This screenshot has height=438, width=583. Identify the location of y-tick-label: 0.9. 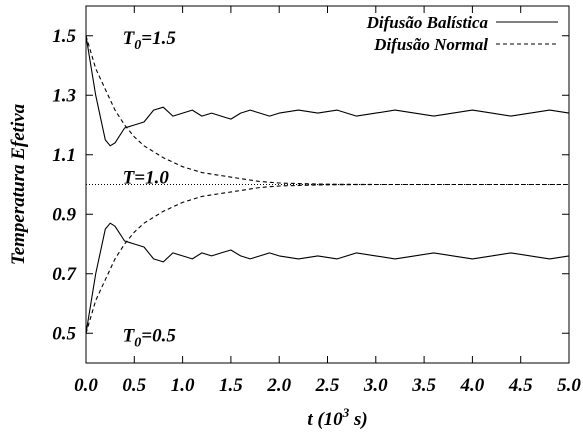
(64, 214).